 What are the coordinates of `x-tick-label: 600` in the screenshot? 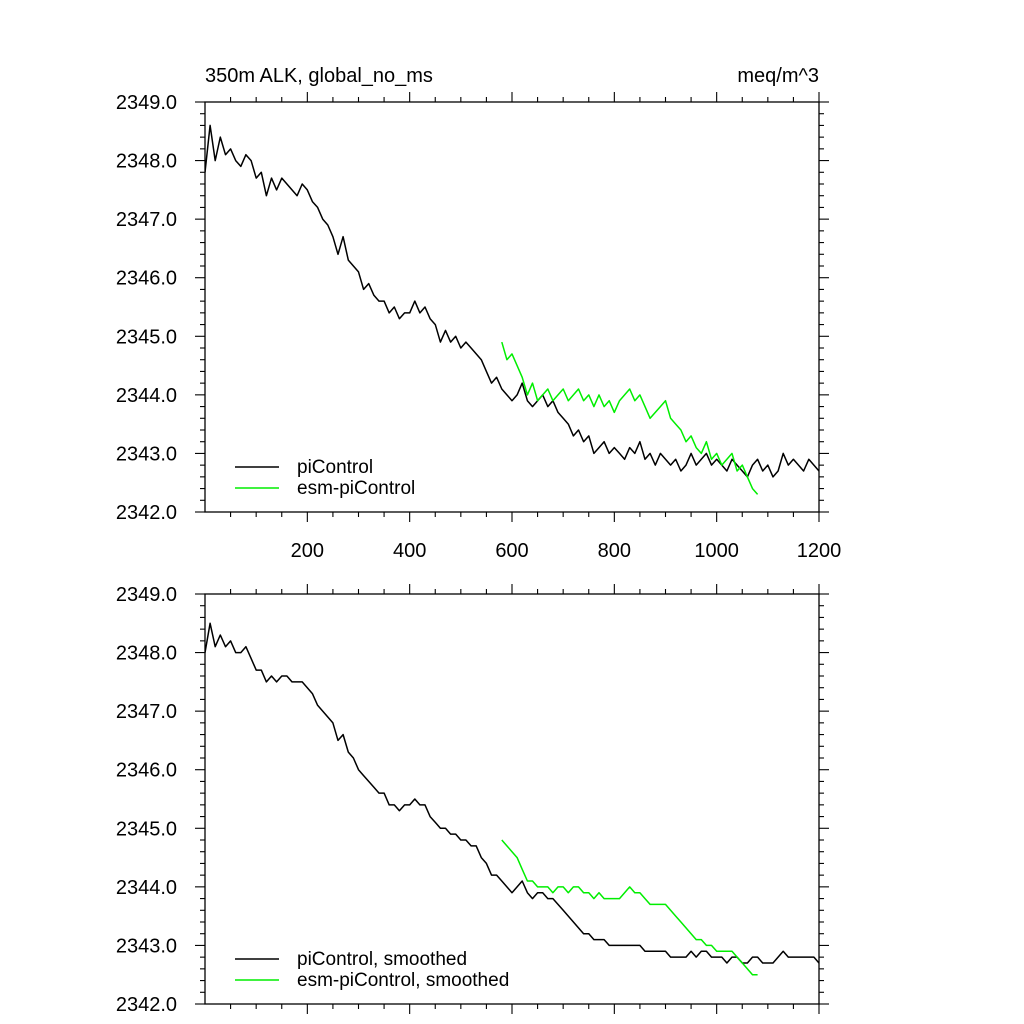 It's located at (511, 551).